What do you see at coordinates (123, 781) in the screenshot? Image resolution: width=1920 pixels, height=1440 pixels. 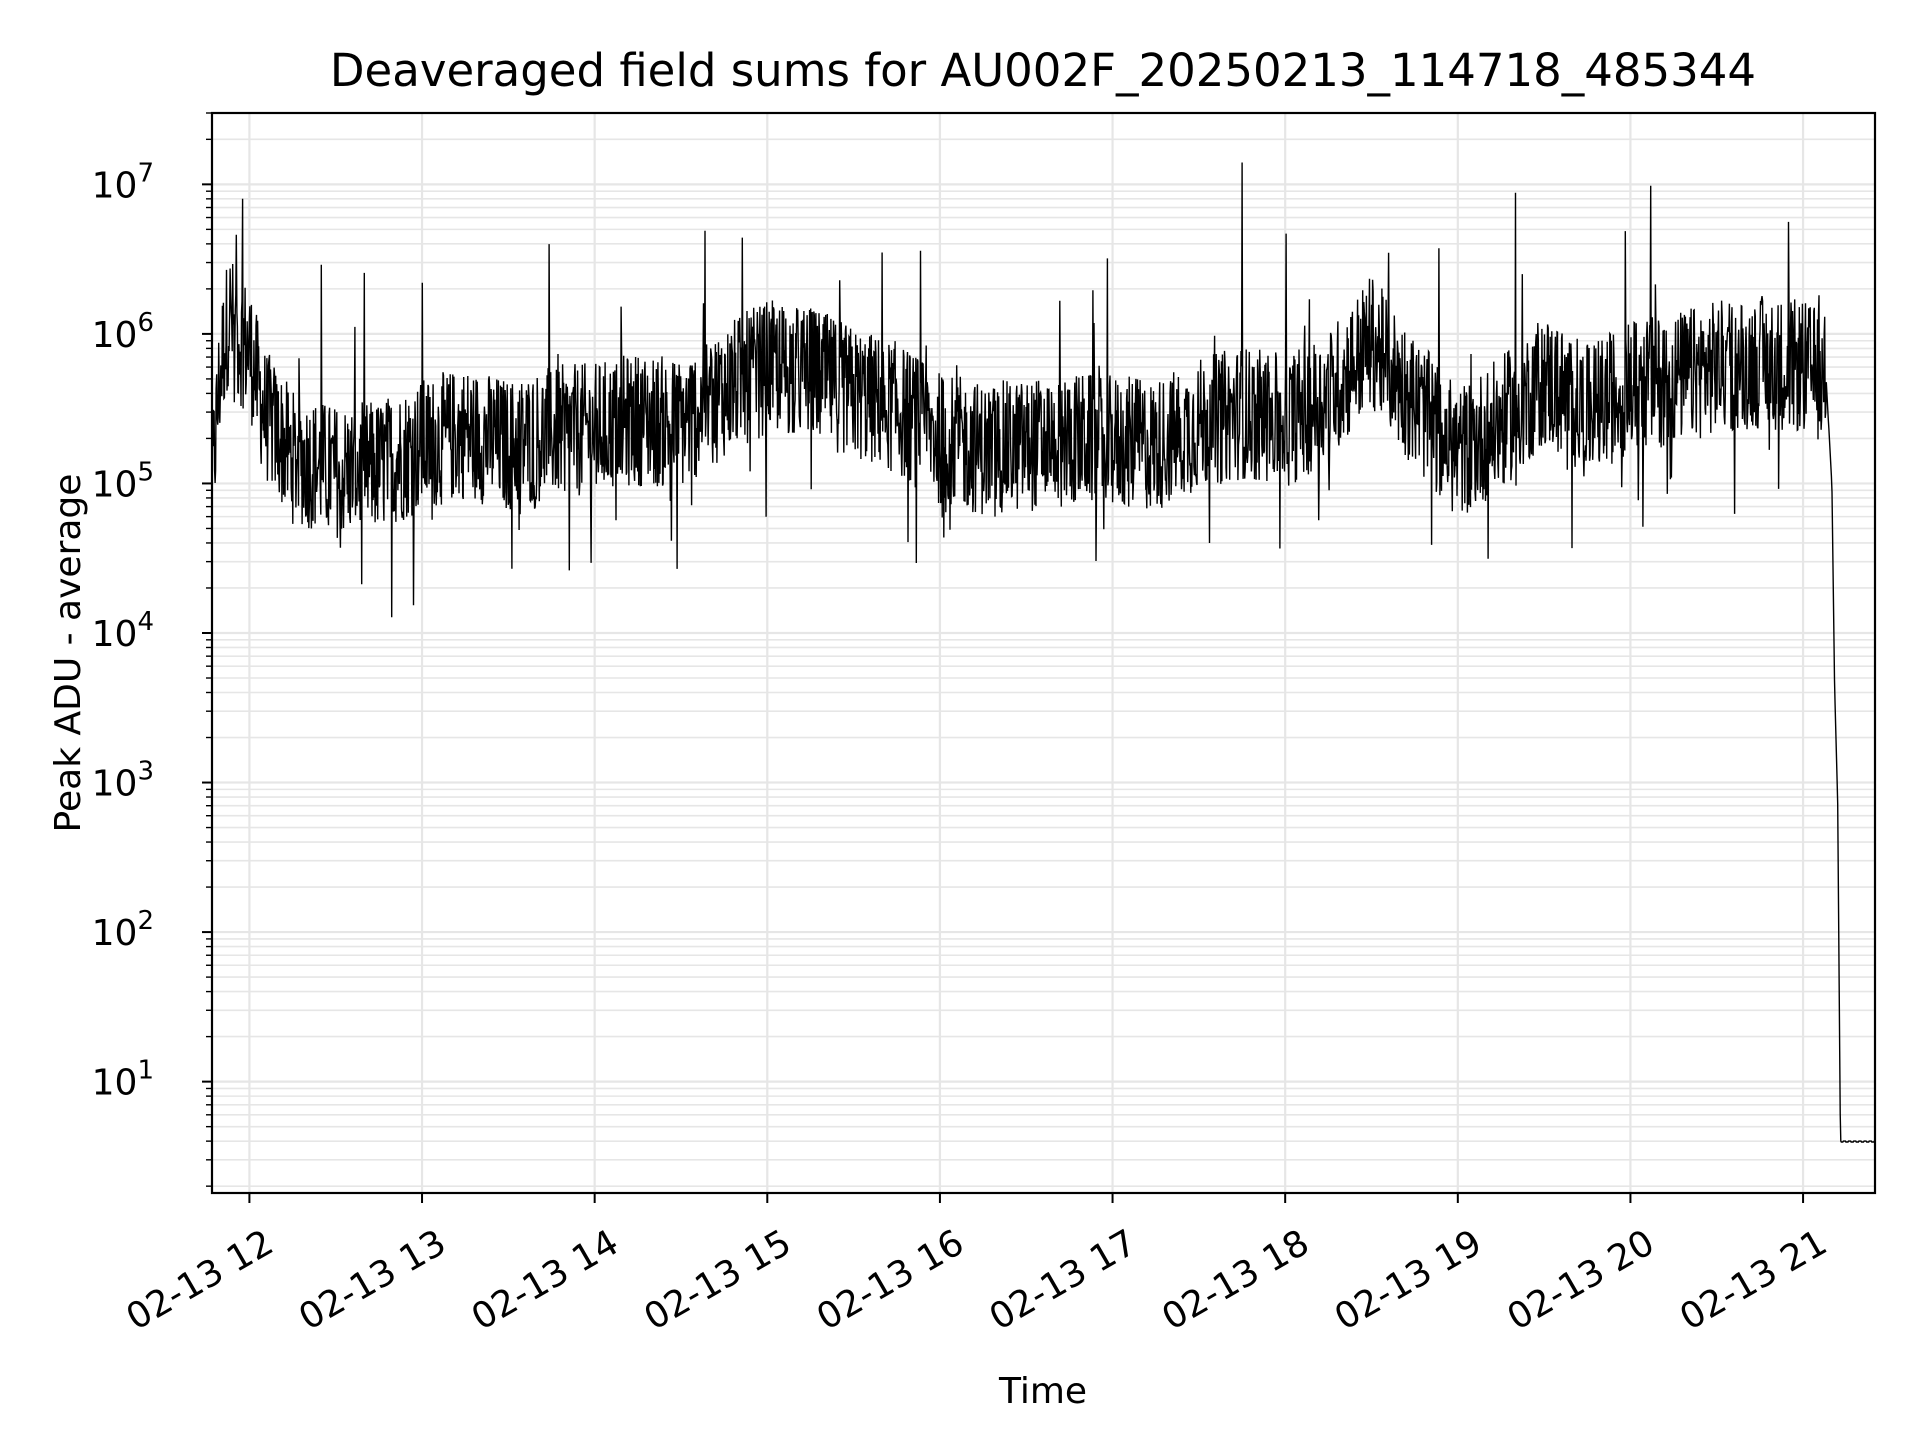 I see `y-tick-label: 10³` at bounding box center [123, 781].